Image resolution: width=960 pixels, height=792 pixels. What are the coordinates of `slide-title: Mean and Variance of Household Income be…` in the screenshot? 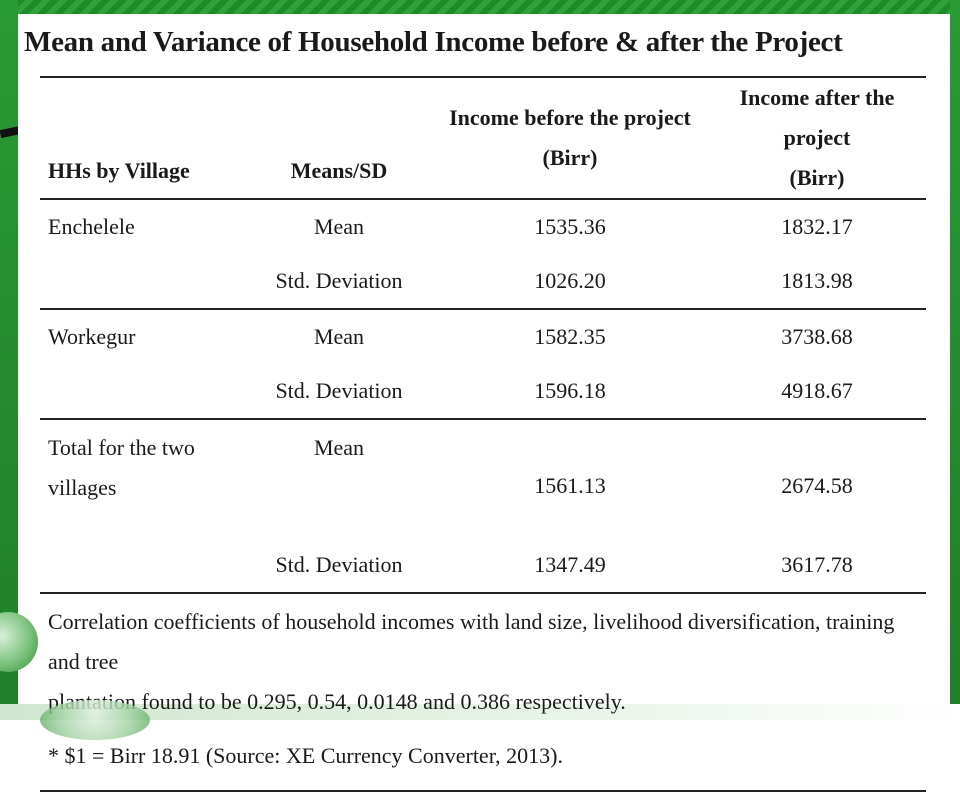 It's located at (433, 42).